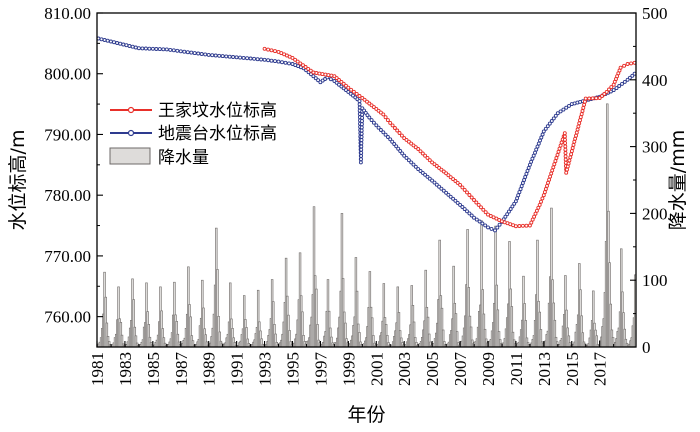  What do you see at coordinates (655, 147) in the screenshot?
I see `right-y-tick-label: 300` at bounding box center [655, 147].